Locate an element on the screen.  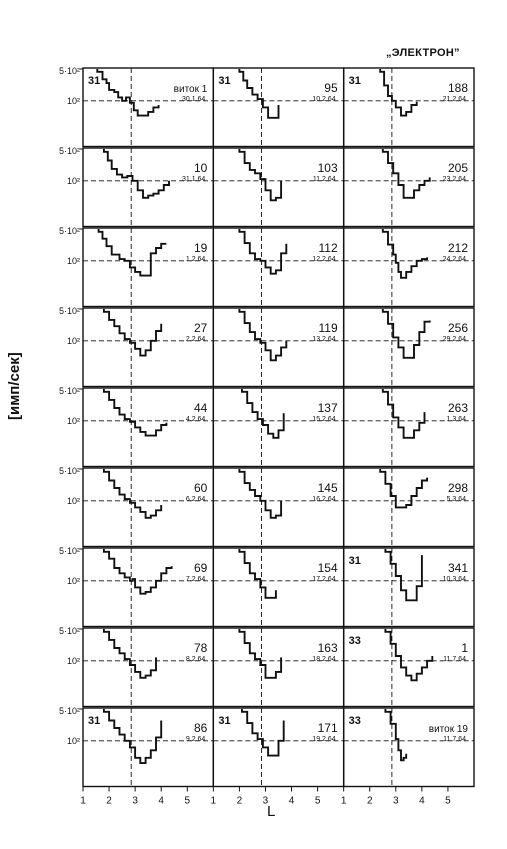
orbit-label: 10 is located at coordinates (201, 168).